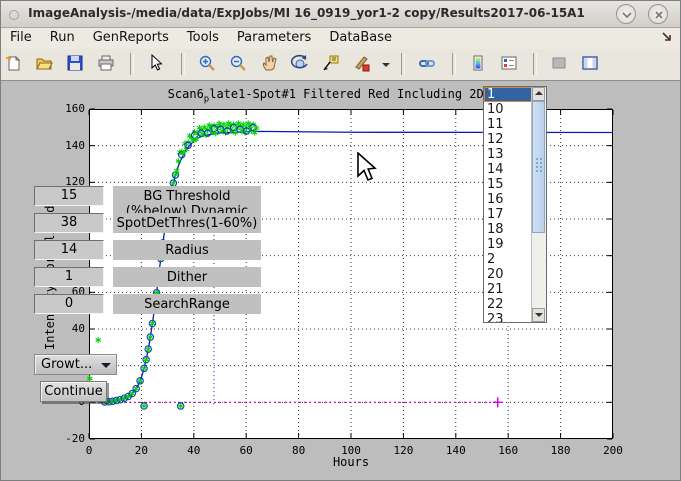 The height and width of the screenshot is (481, 681). Describe the element at coordinates (351, 450) in the screenshot. I see `x-tick-label: 100` at that location.